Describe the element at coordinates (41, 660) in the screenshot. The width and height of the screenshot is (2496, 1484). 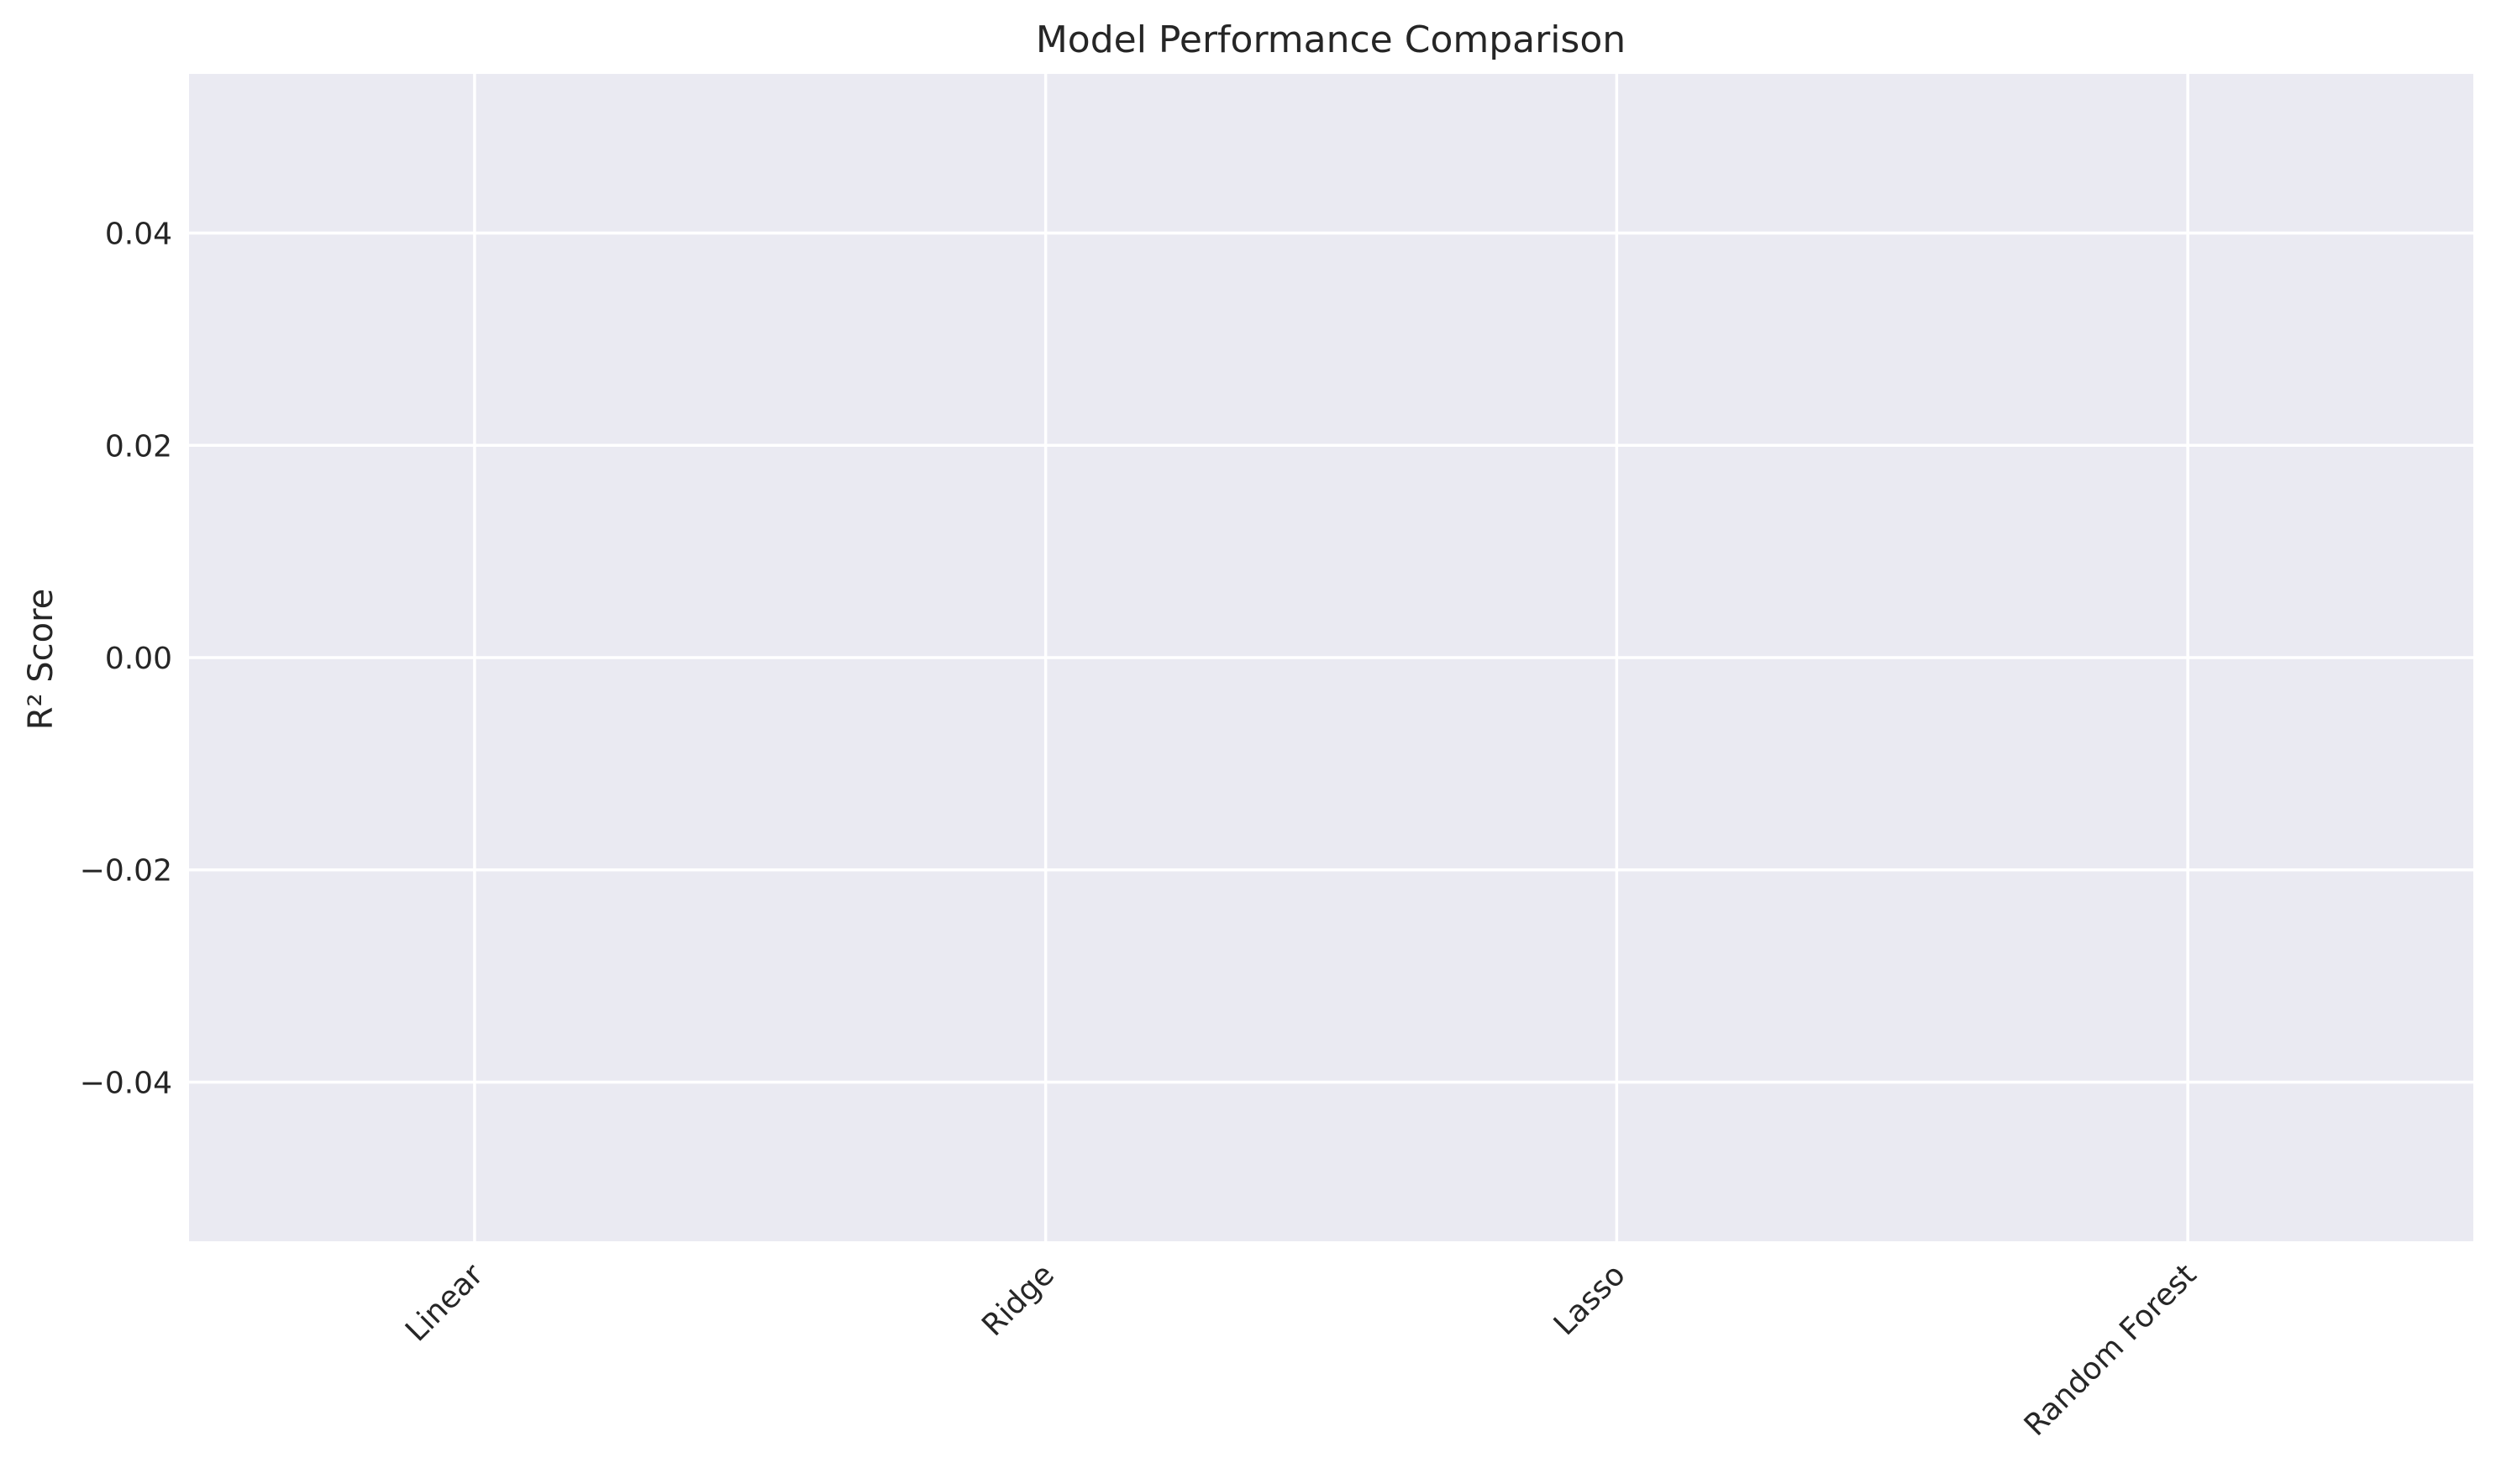
I see `y-axis-label: R² Score` at that location.